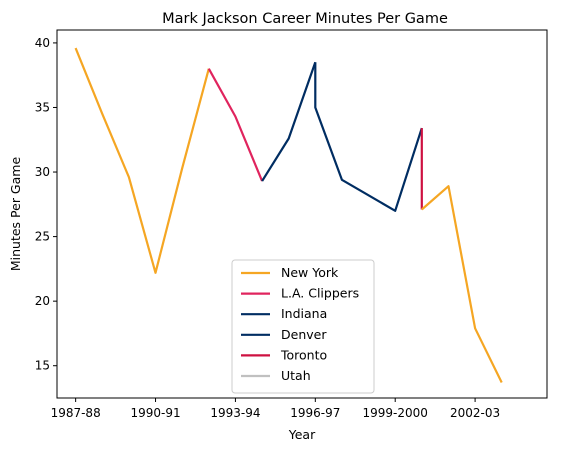 Image resolution: width=566 pixels, height=453 pixels. I want to click on series-line-denver, so click(368, 137).